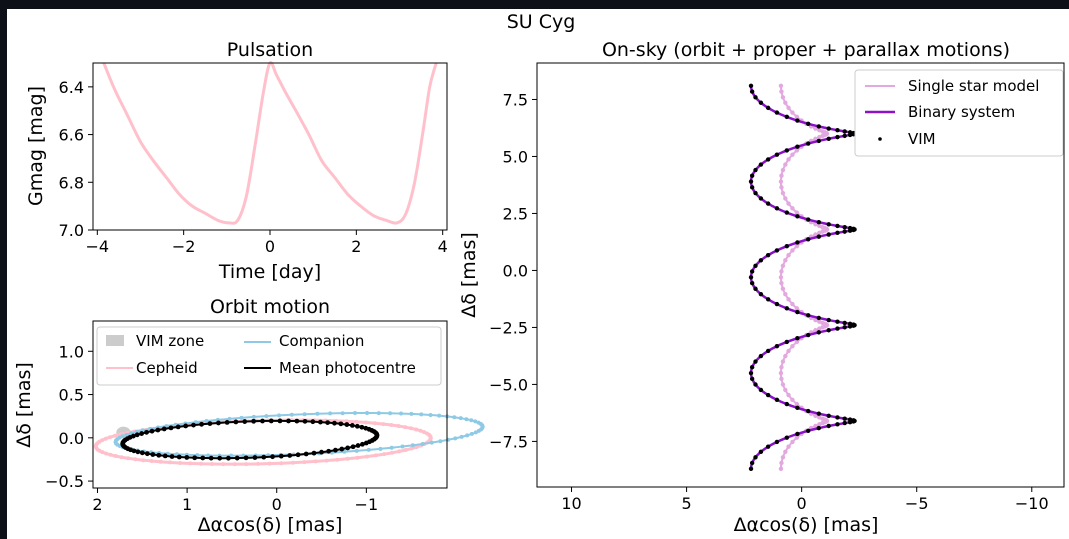 The width and height of the screenshot is (1069, 539). What do you see at coordinates (508, 384) in the screenshot?
I see `onsky-ytick-label: −5.0` at bounding box center [508, 384].